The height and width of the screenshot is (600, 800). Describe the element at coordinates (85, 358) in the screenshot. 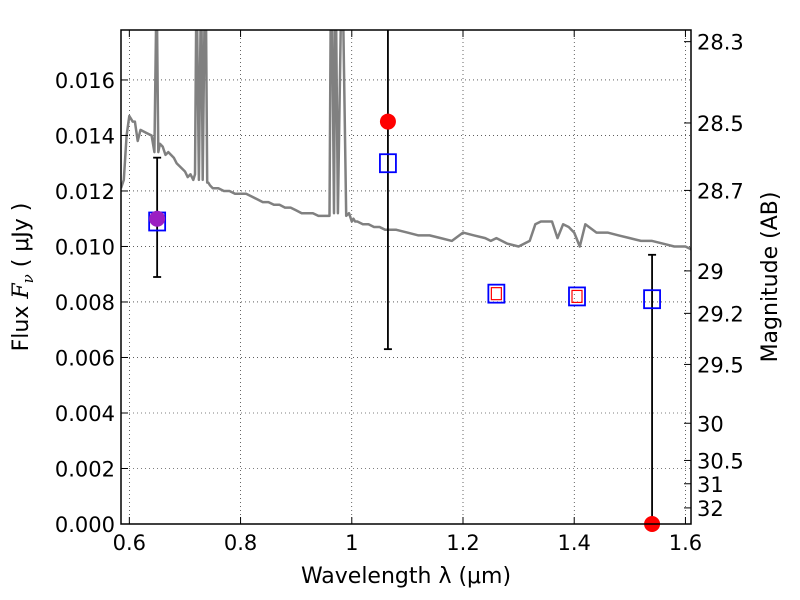

I see `y-tick-label: 0.006` at that location.